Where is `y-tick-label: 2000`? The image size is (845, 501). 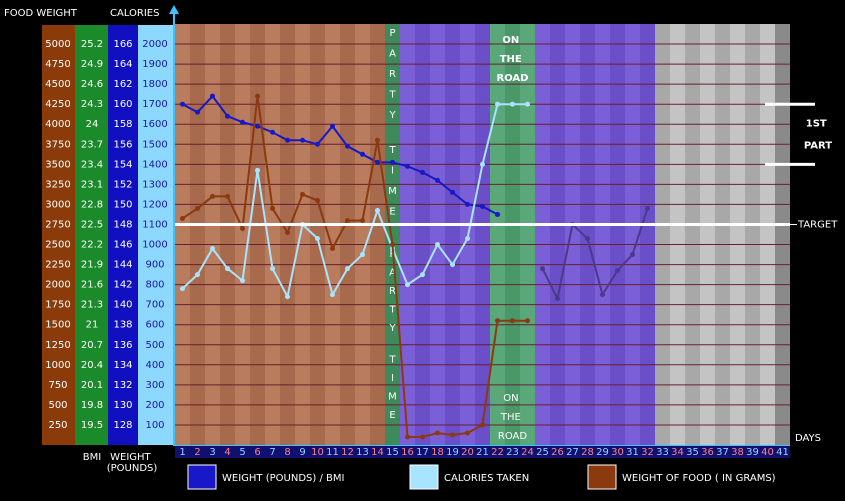
y-tick-label: 2000 is located at coordinates (154, 44).